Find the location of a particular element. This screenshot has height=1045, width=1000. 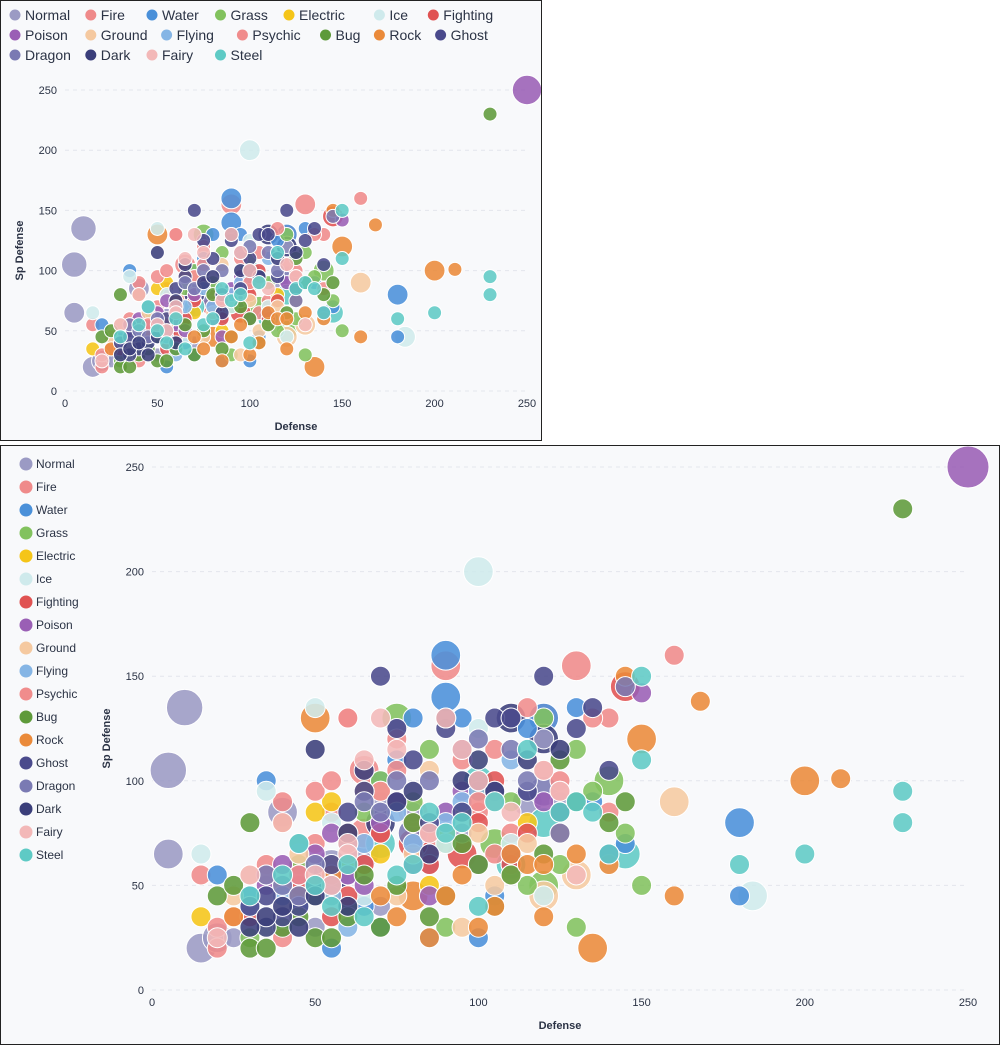

legend-item-ground: Ground is located at coordinates (48, 648).